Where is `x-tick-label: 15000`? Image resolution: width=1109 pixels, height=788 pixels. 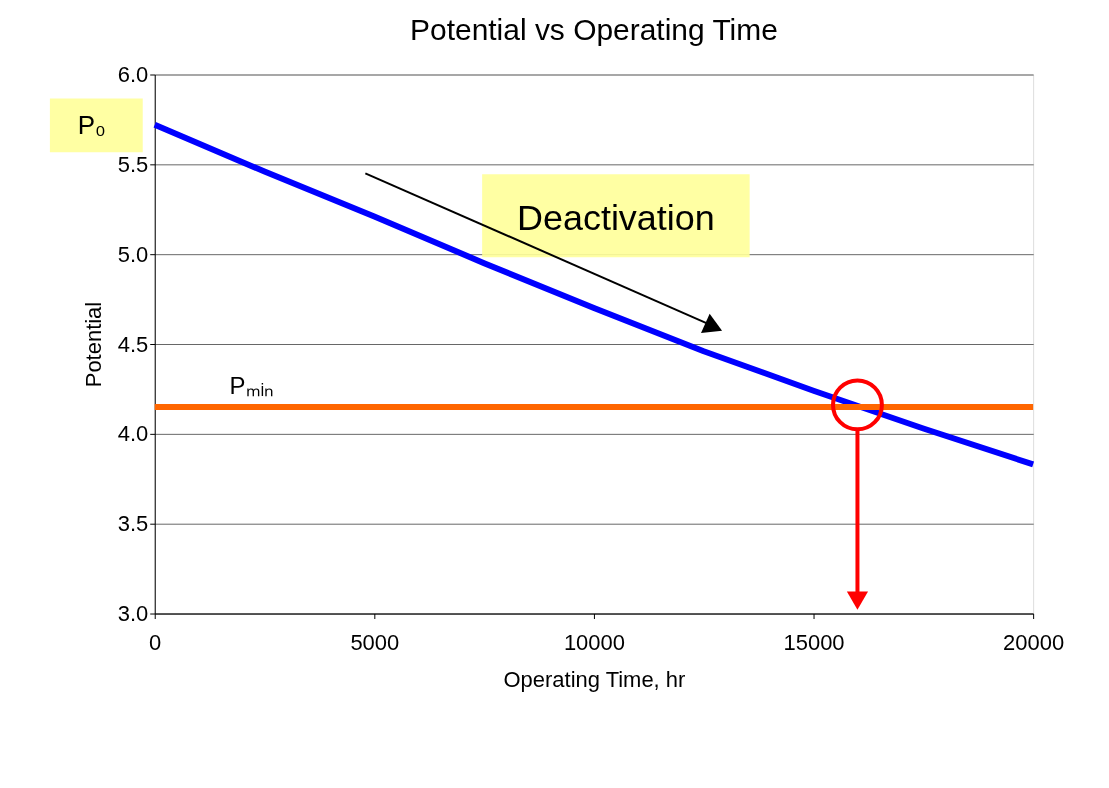
x-tick-label: 15000 is located at coordinates (814, 642).